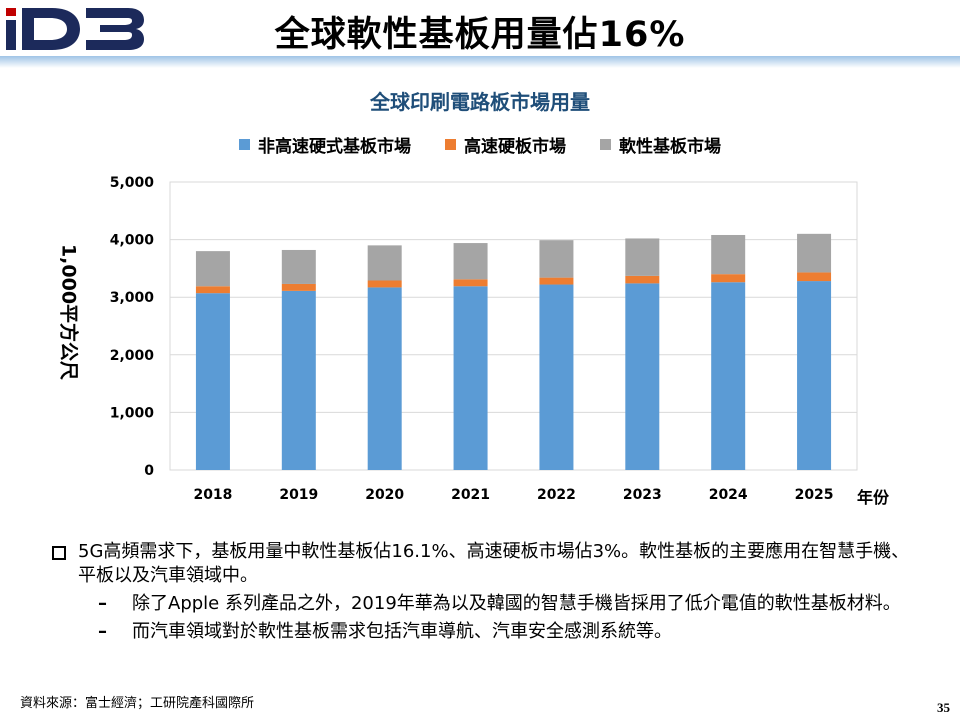 The height and width of the screenshot is (720, 960). Describe the element at coordinates (137, 703) in the screenshot. I see `source-note: 資料來源：富士經濟；工研院產科國際所` at that location.